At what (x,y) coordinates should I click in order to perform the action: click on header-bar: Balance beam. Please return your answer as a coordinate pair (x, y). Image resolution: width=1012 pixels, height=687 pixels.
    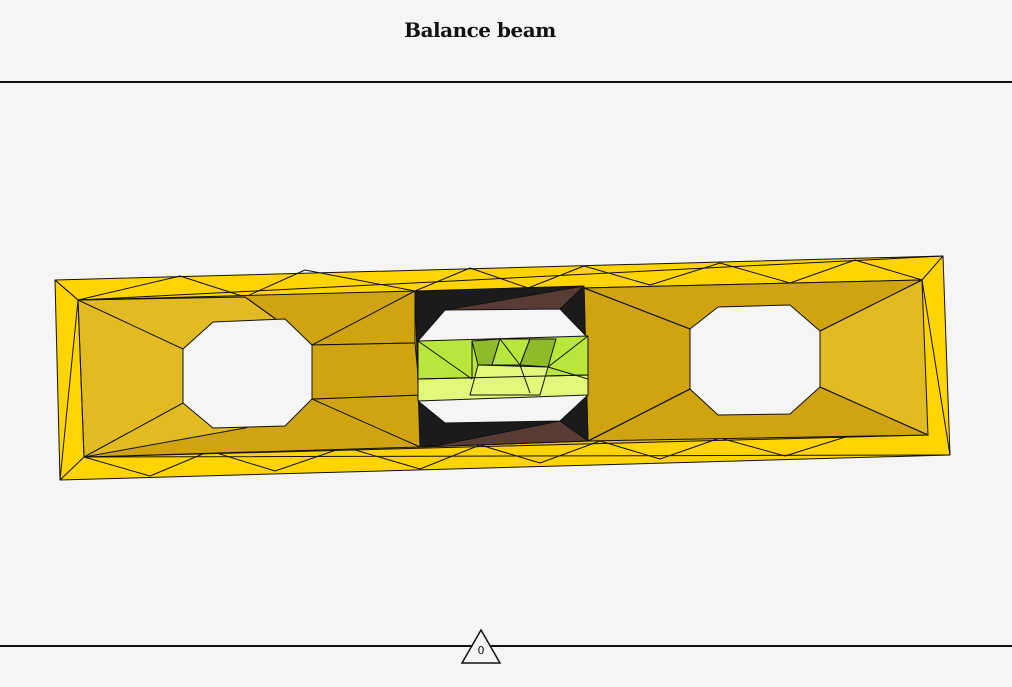
    Looking at the image, I should click on (506, 41).